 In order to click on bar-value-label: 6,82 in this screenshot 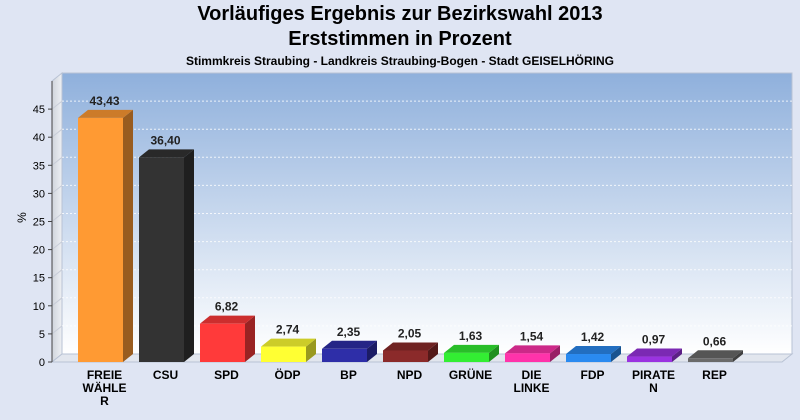, I will do `click(227, 307)`.